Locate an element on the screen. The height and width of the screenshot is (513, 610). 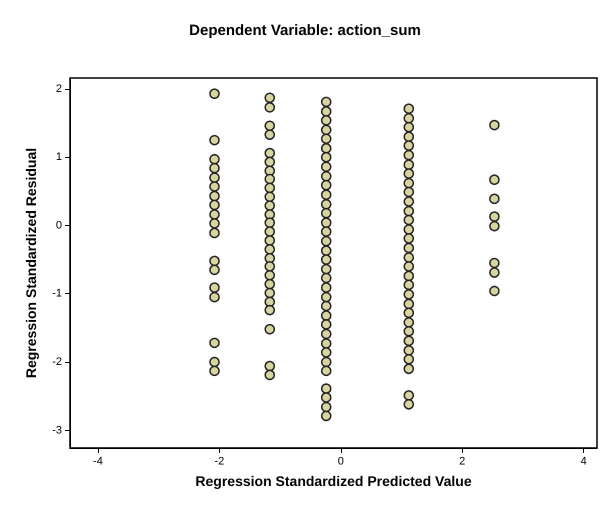
y-tick-label: -2 is located at coordinates (57, 362).